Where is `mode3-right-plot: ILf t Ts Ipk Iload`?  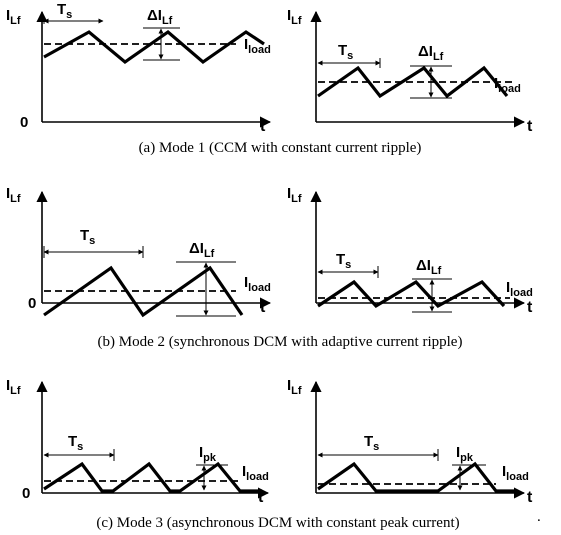 mode3-right-plot: ILf t Ts Ipk Iload is located at coordinates (410, 441).